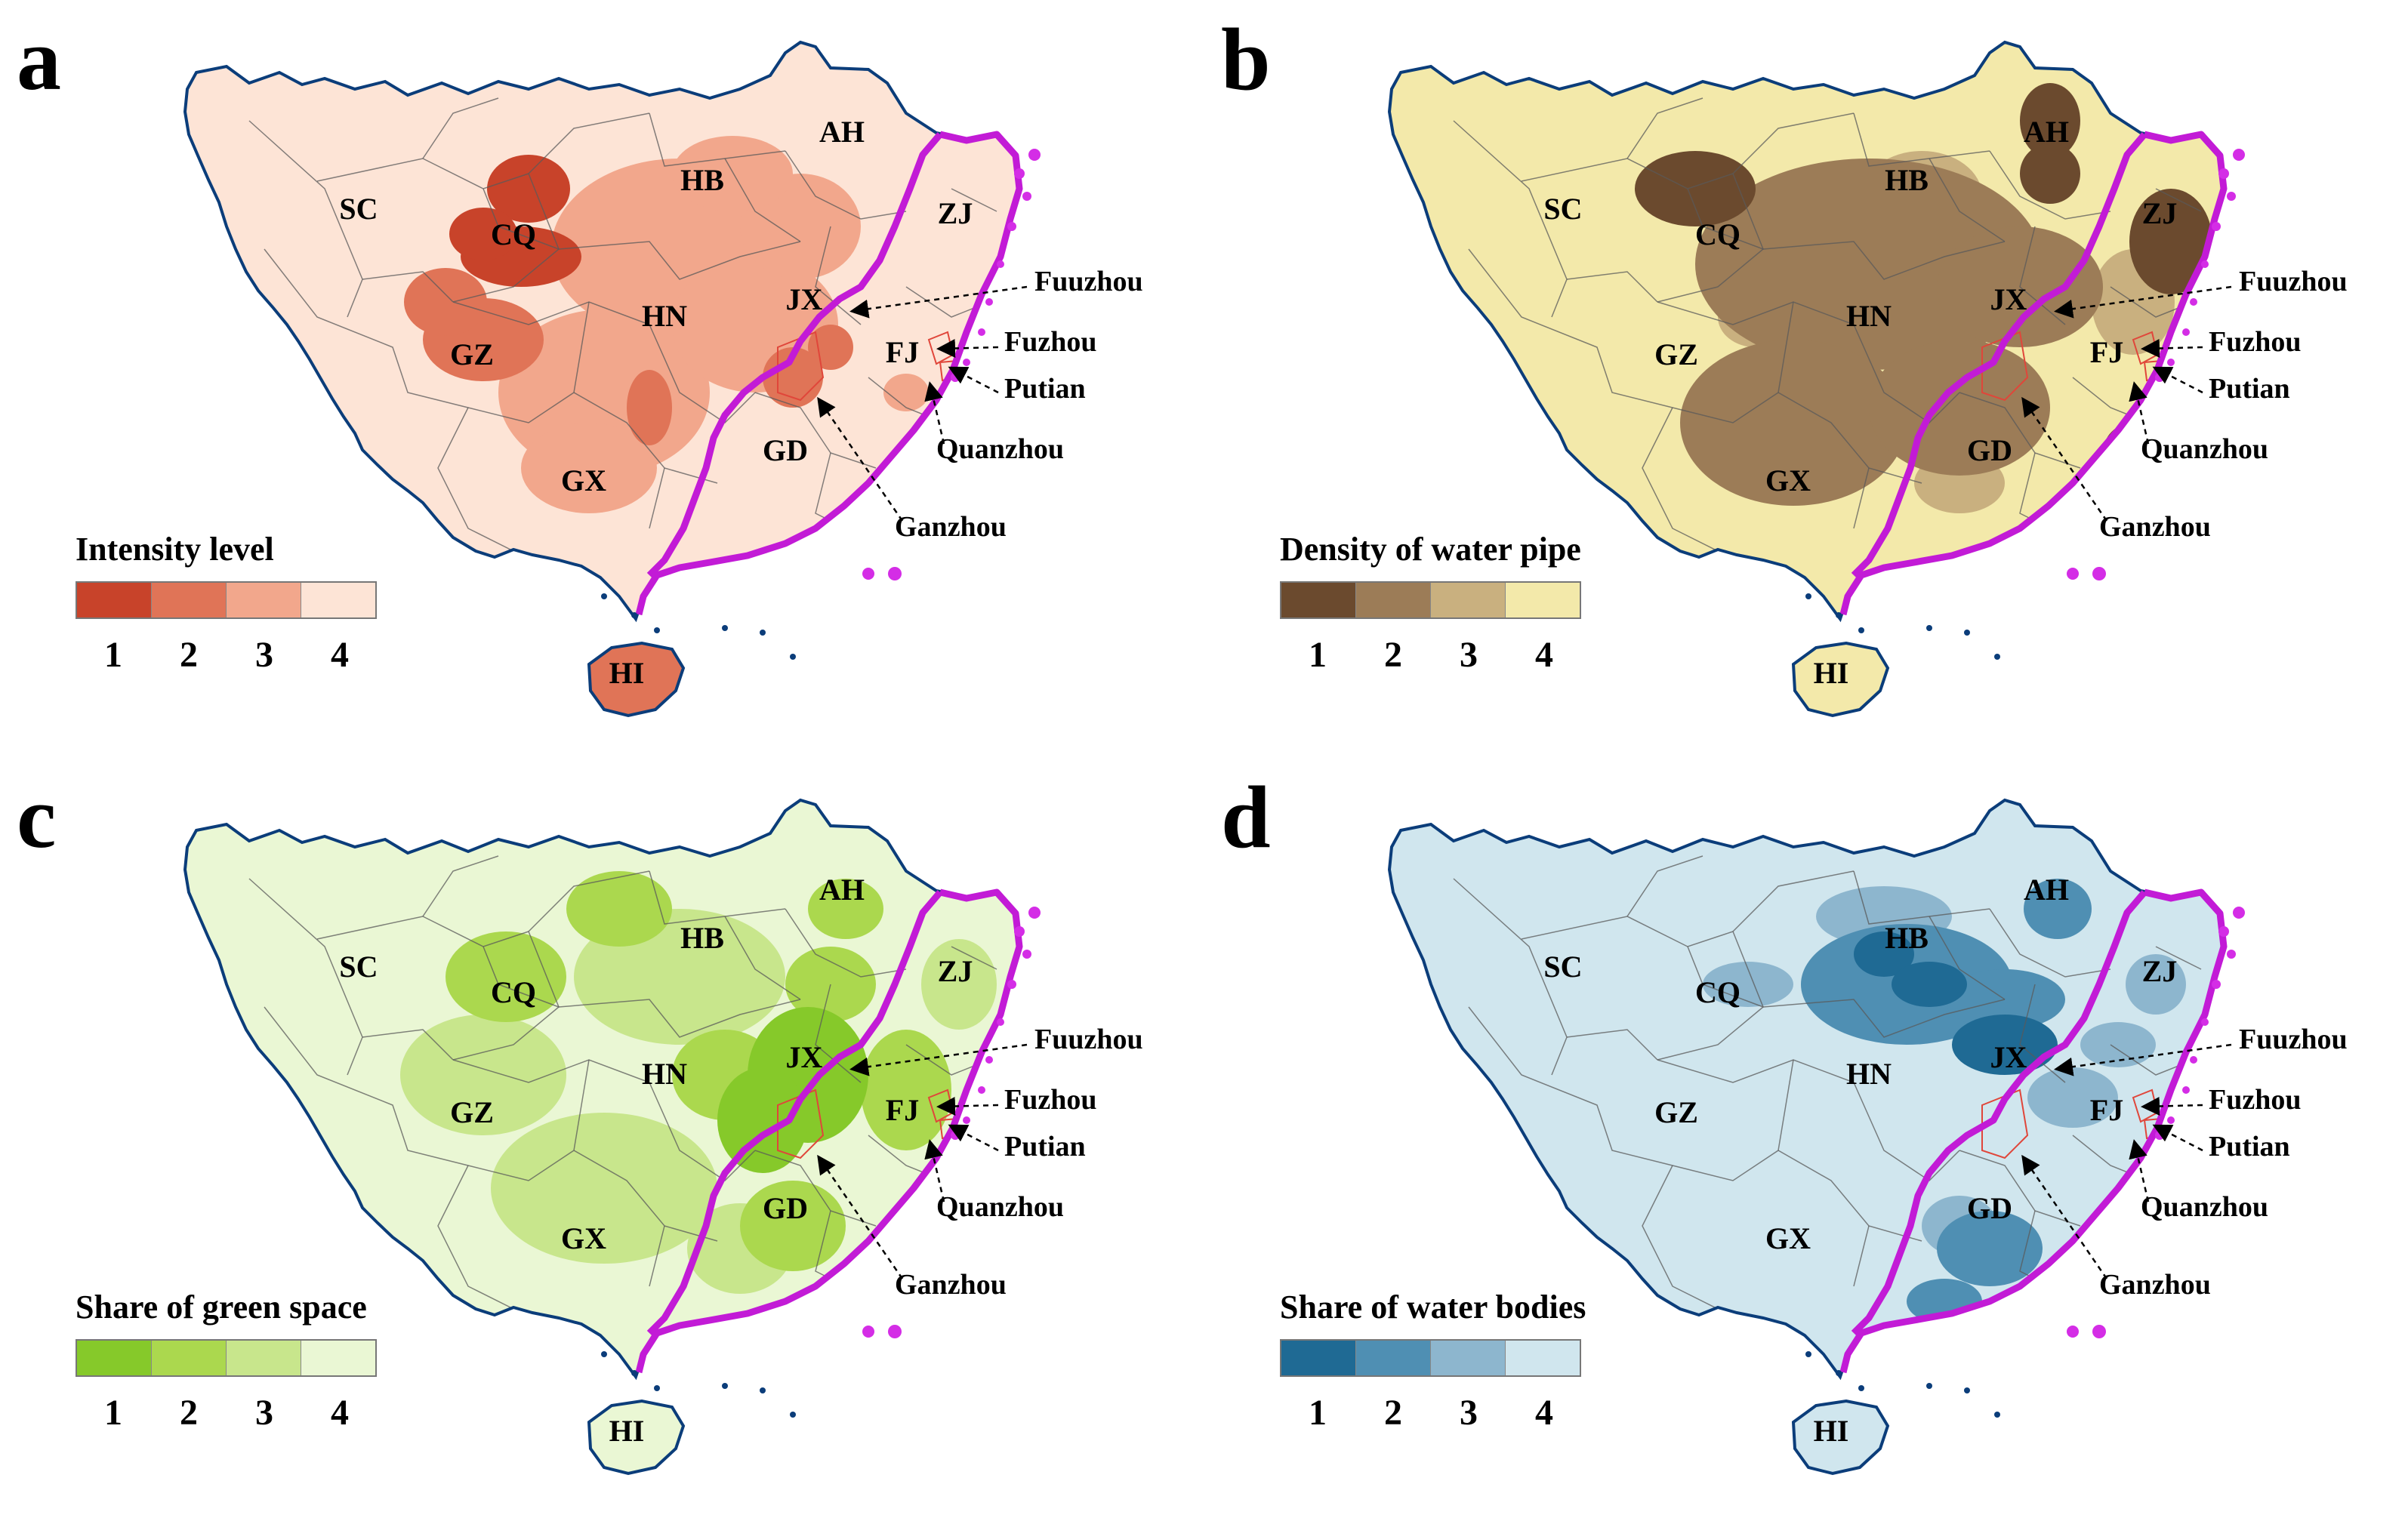 This screenshot has width=2408, height=1515. What do you see at coordinates (1246, 60) in the screenshot?
I see `panel-label: b` at bounding box center [1246, 60].